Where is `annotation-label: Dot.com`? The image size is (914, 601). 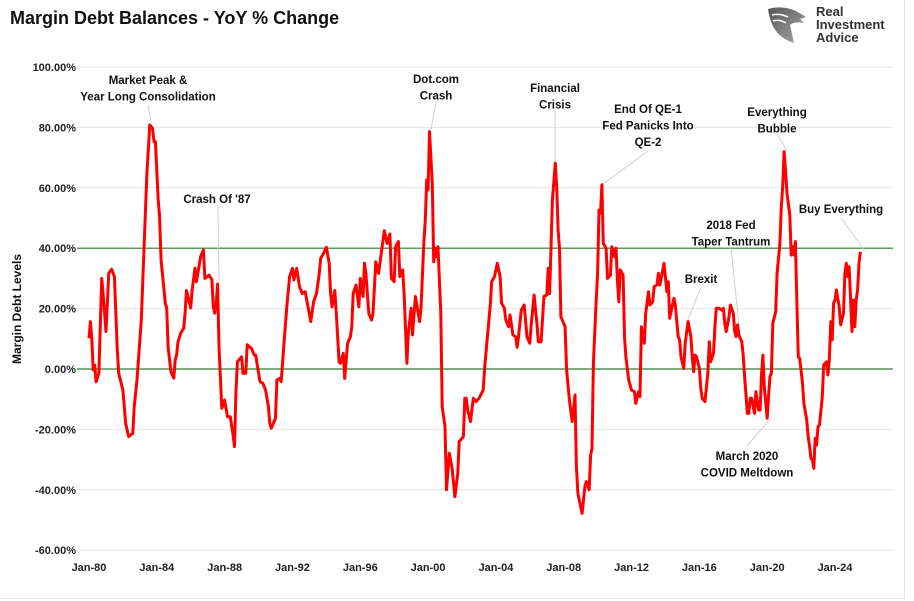
annotation-label: Dot.com is located at coordinates (436, 80).